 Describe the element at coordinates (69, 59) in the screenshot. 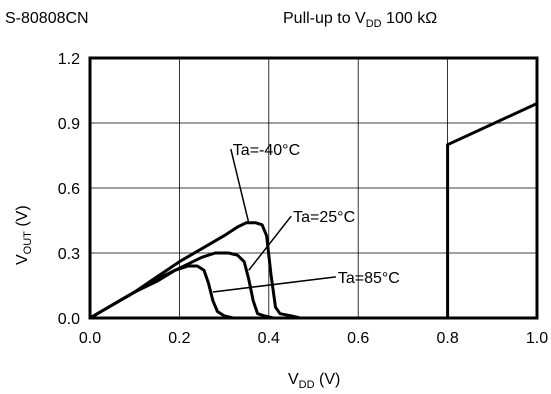

I see `y-tick-label: 1.2` at that location.